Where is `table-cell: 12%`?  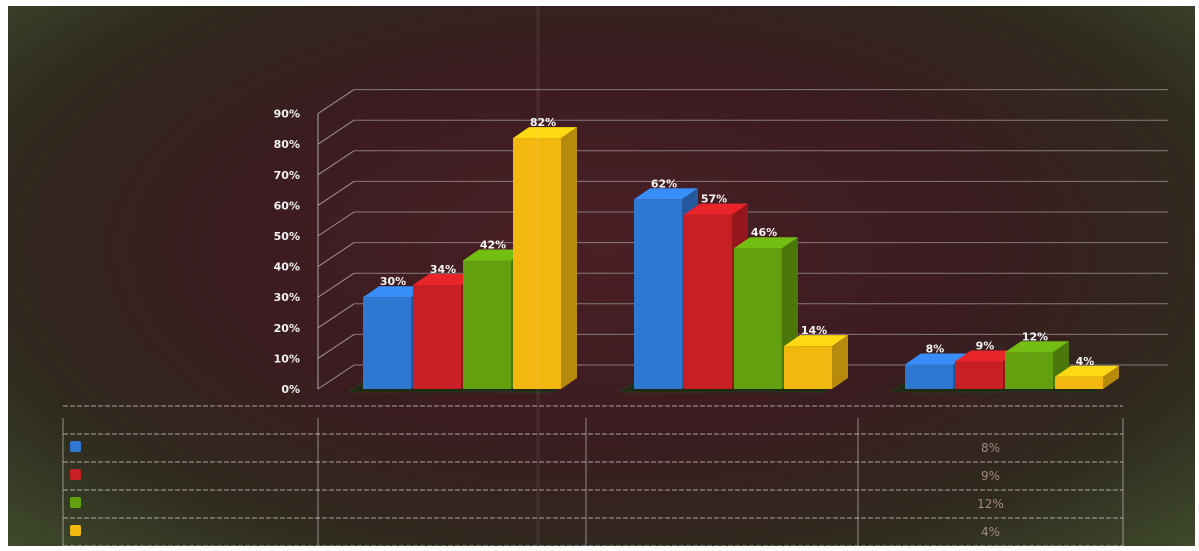 table-cell: 12% is located at coordinates (990, 504).